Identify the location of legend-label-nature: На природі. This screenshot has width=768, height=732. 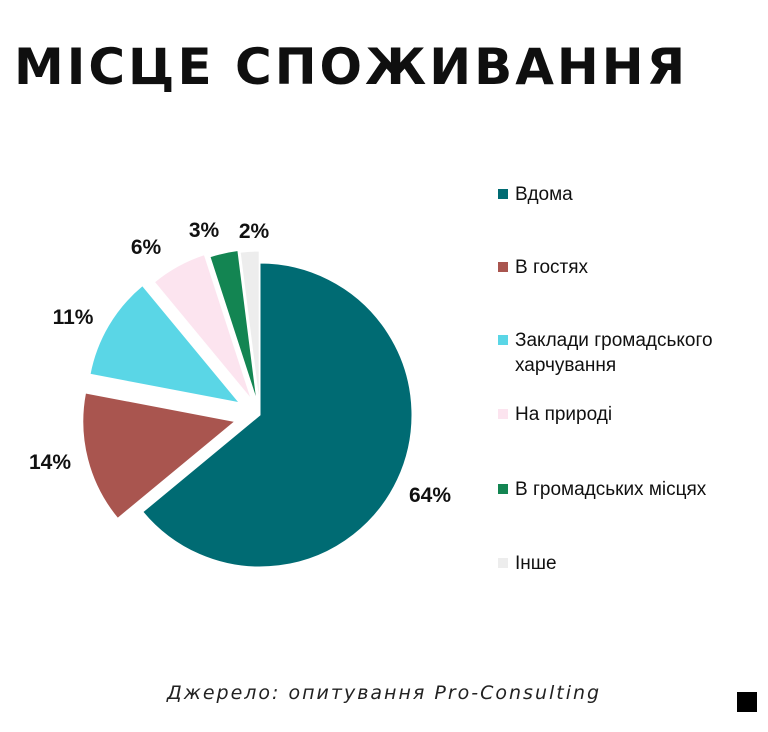
(564, 414).